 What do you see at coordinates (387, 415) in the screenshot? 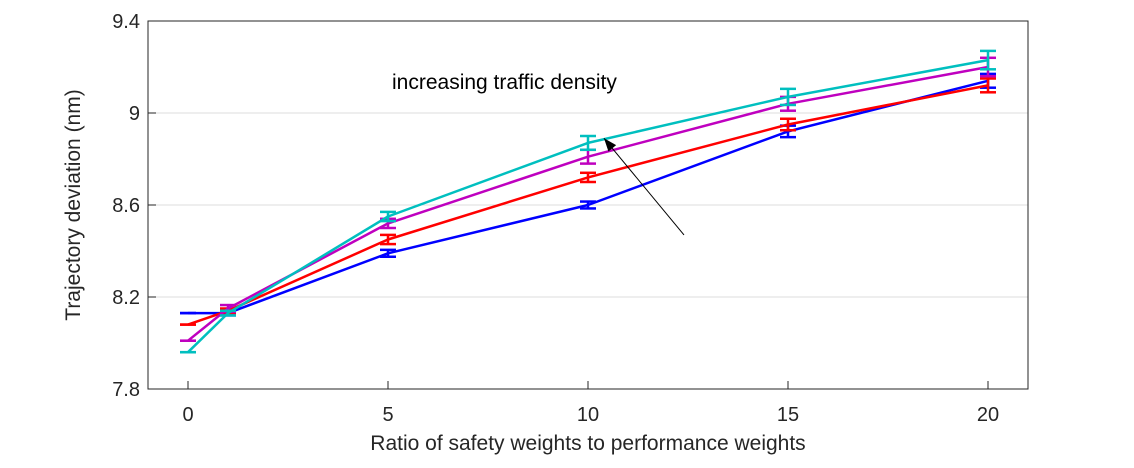
I see `x-tick-label: 5` at bounding box center [387, 415].